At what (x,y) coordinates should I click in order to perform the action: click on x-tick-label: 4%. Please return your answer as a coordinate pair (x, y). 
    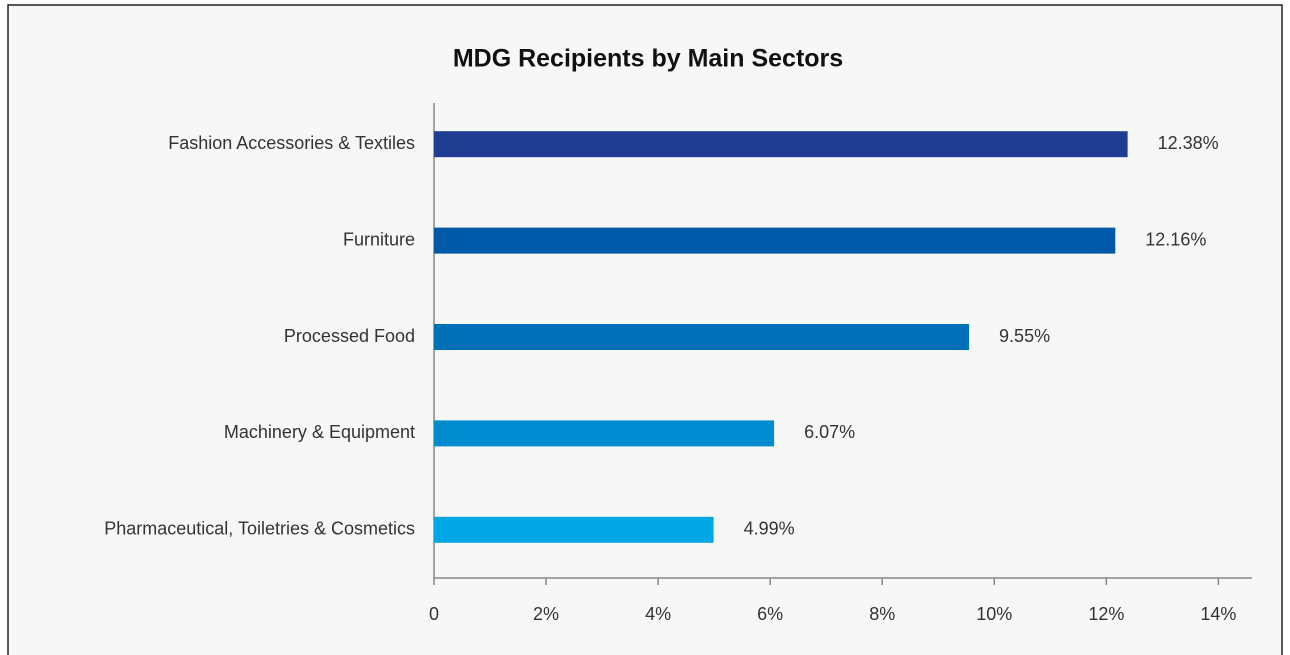
    Looking at the image, I should click on (658, 614).